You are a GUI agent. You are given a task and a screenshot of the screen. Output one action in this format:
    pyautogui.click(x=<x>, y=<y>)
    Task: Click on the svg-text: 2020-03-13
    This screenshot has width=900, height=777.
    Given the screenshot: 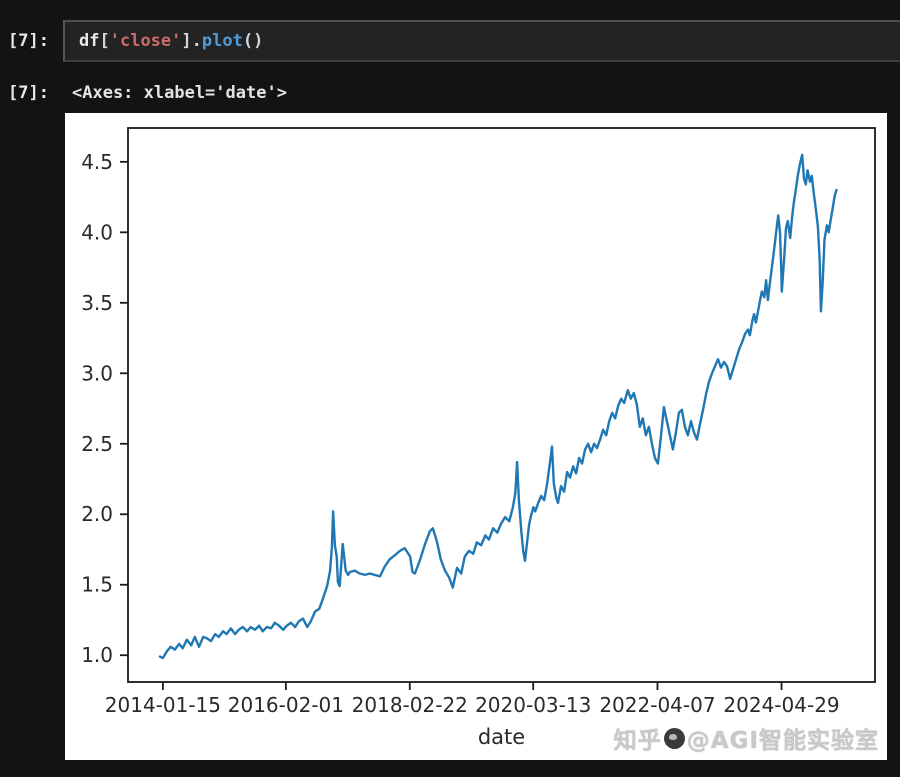 What is the action you would take?
    pyautogui.click(x=533, y=705)
    